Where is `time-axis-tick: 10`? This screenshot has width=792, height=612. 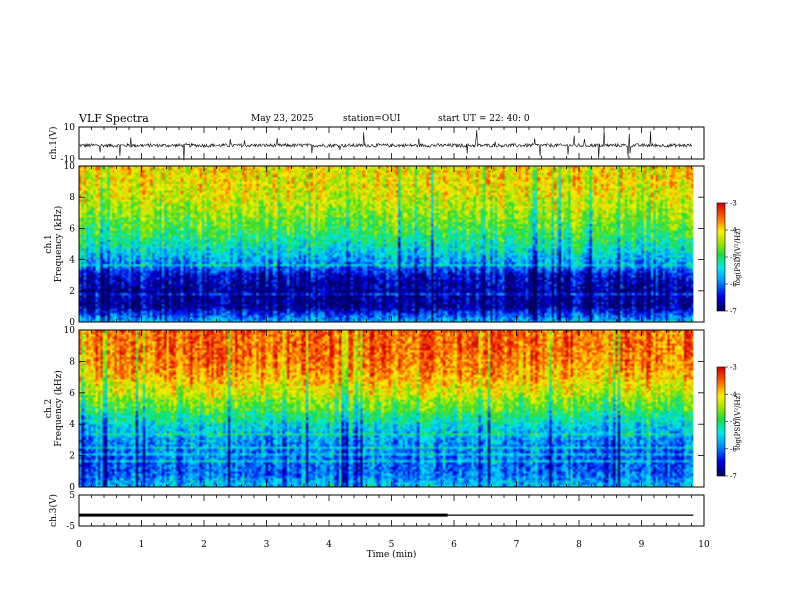 time-axis-tick: 10 is located at coordinates (704, 545).